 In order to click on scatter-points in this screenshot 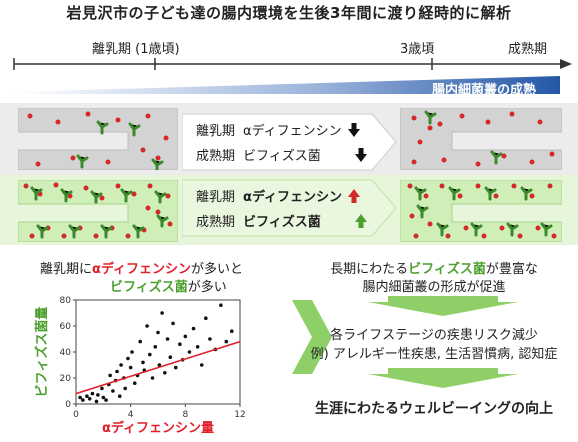, I will do `click(156, 353)`.